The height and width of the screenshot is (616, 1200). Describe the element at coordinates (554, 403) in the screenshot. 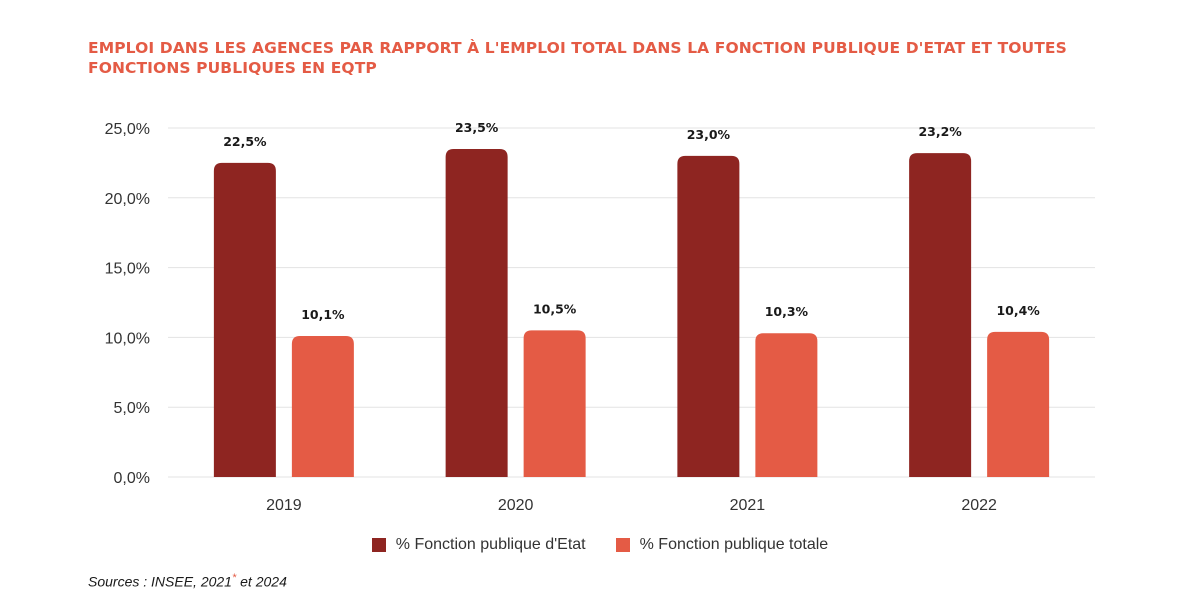

I see `bar-totale-2020` at that location.